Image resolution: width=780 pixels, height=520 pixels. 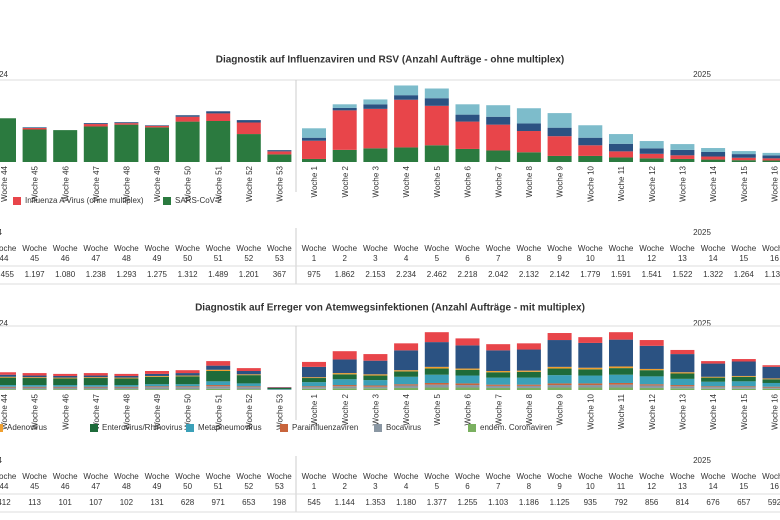 I want to click on legend-label: Influenza A Virus (ohne multiplex), so click(x=84, y=200).